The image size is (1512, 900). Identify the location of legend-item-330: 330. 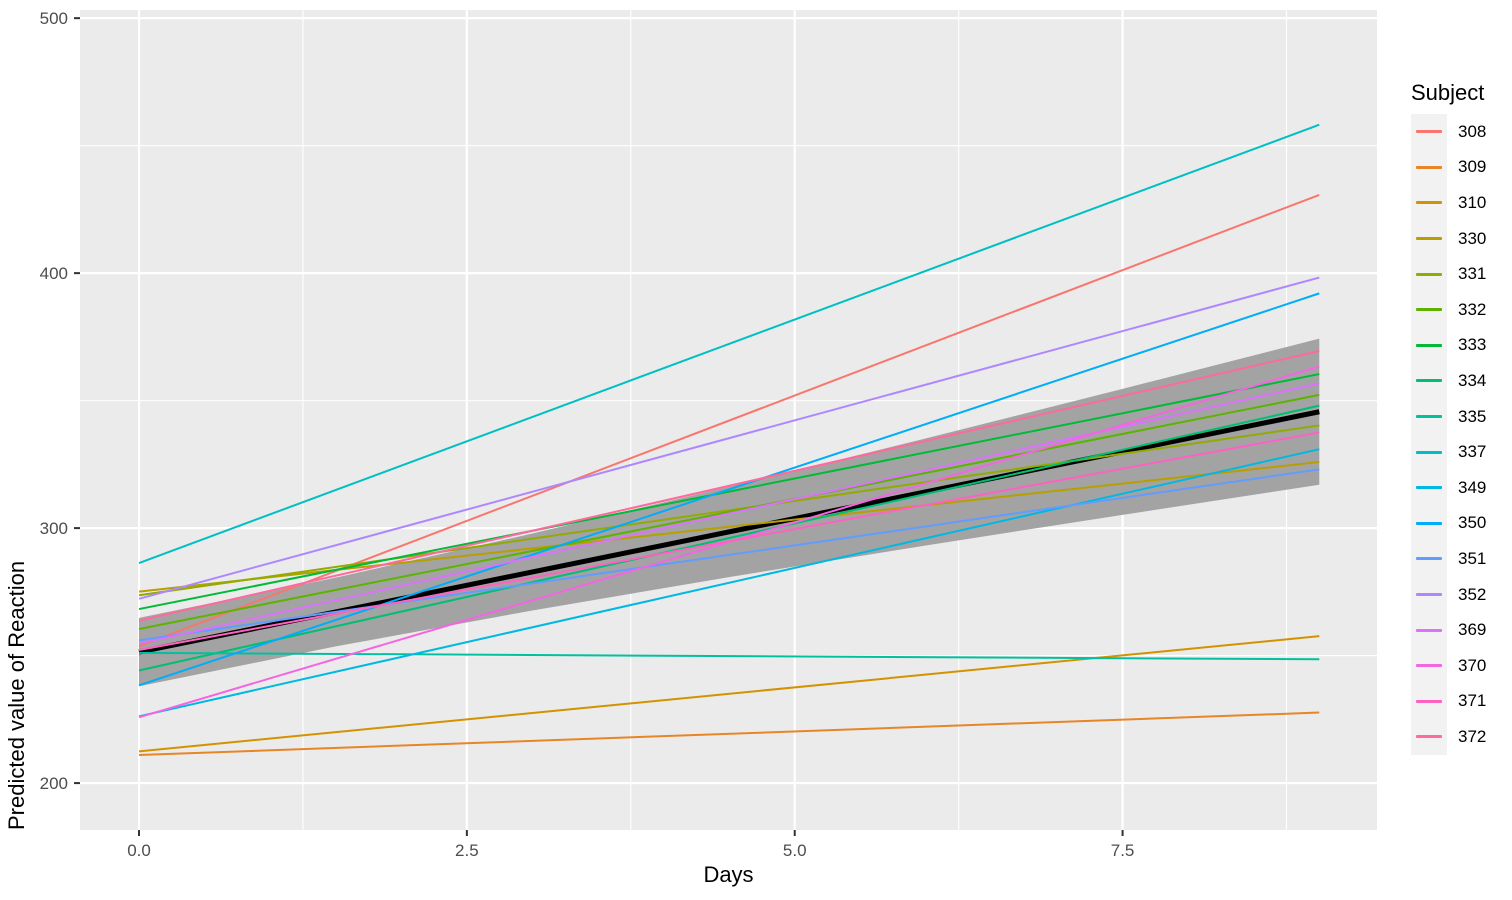
(1449, 238).